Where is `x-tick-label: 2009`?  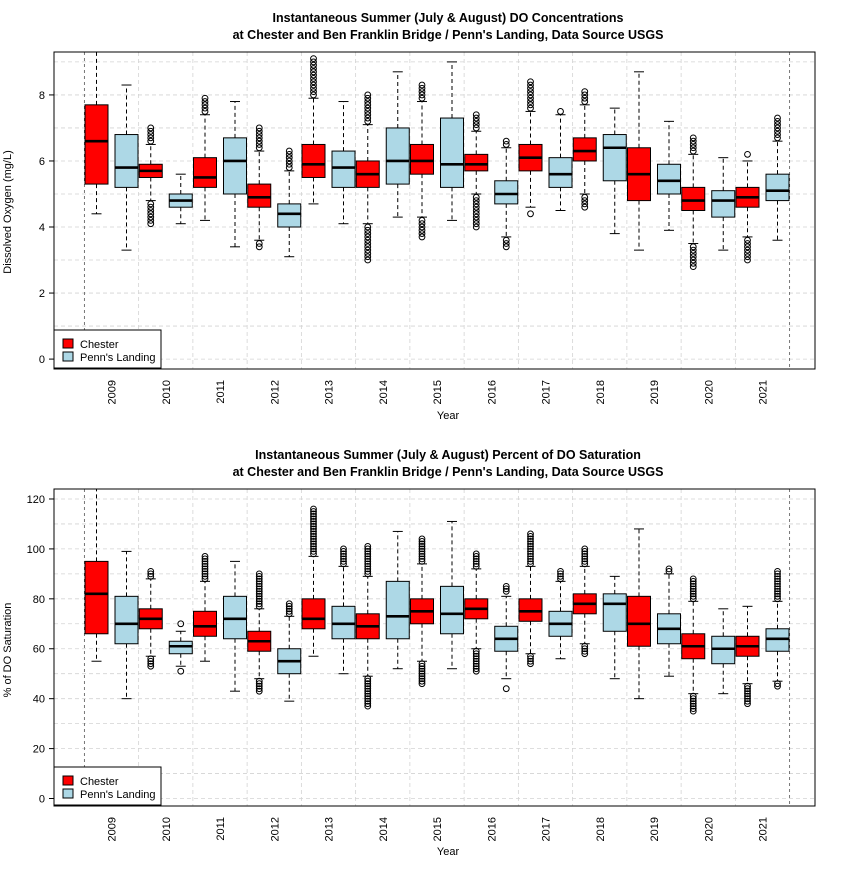
x-tick-label: 2009 is located at coordinates (113, 392).